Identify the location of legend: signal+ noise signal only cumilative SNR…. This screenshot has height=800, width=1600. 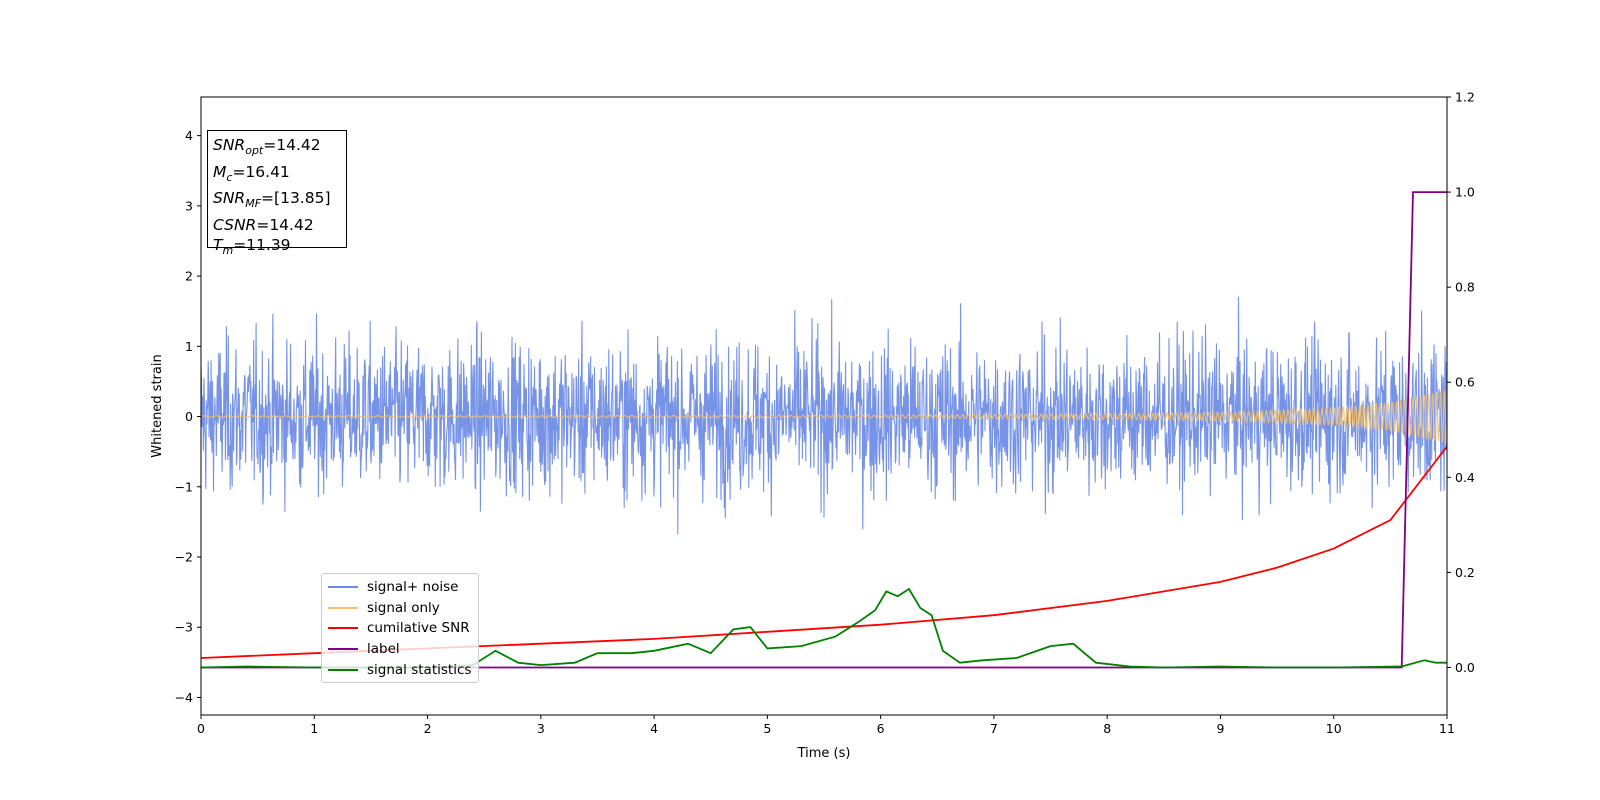
(400, 628).